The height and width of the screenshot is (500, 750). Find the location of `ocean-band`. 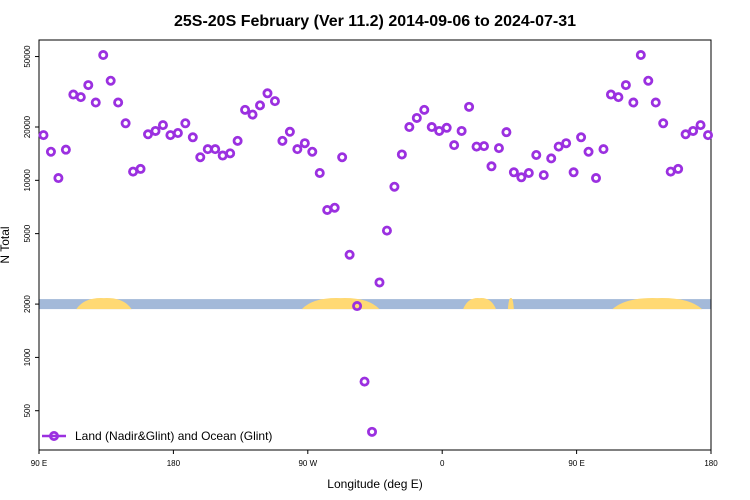

ocean-band is located at coordinates (375, 304).